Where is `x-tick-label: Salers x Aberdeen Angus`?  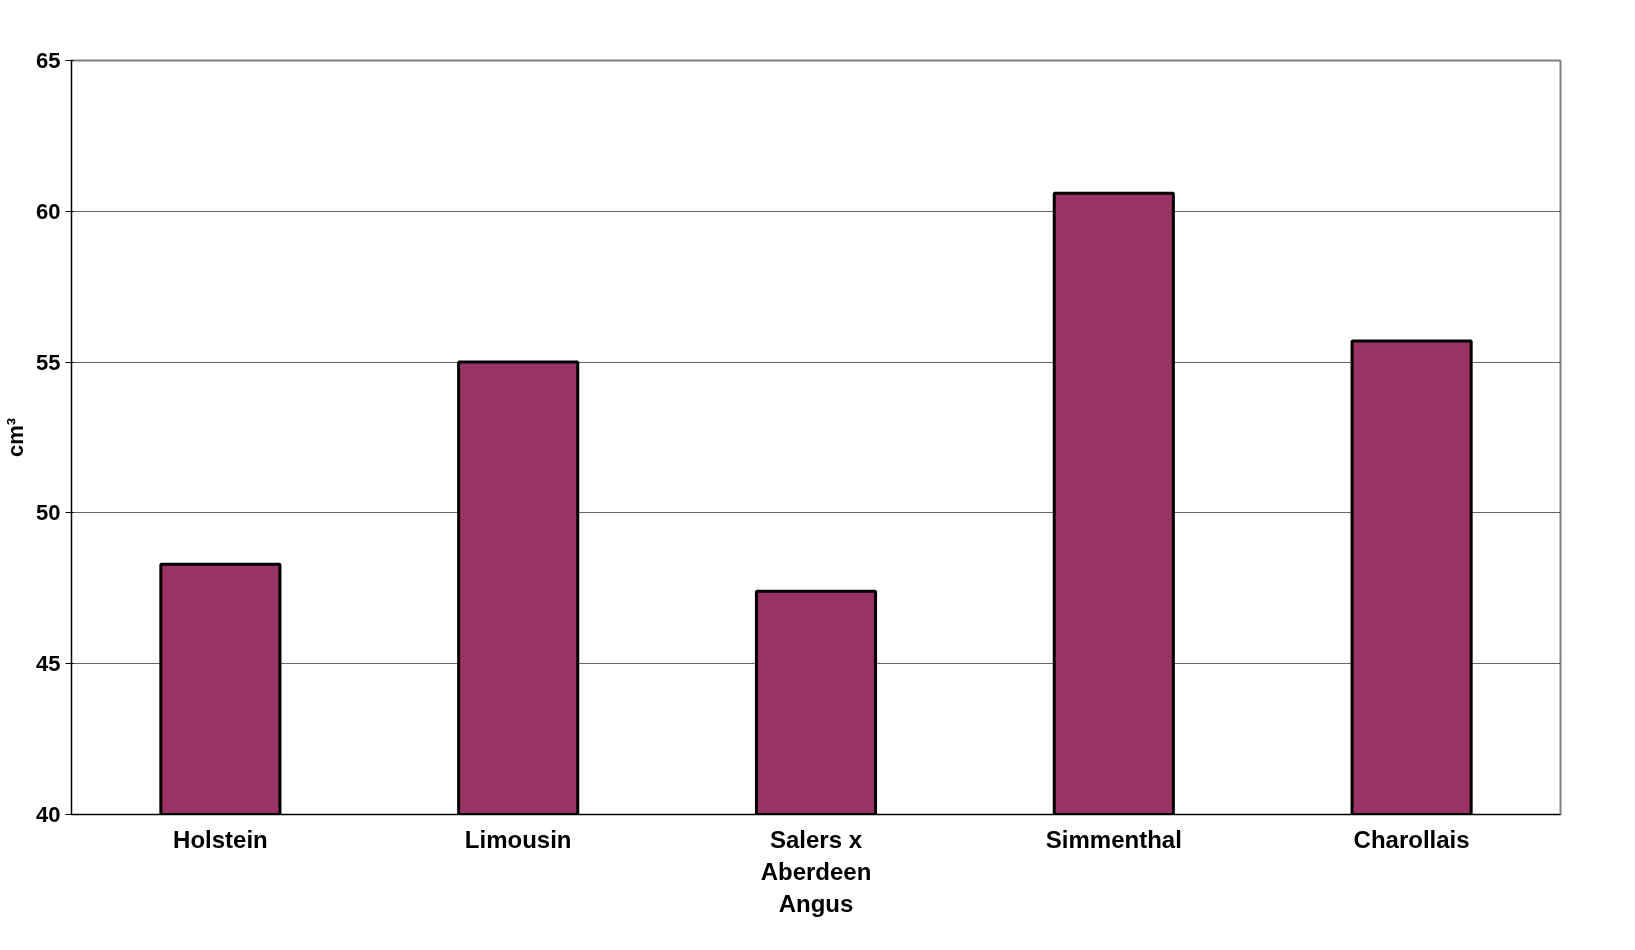
x-tick-label: Salers x Aberdeen Angus is located at coordinates (816, 871).